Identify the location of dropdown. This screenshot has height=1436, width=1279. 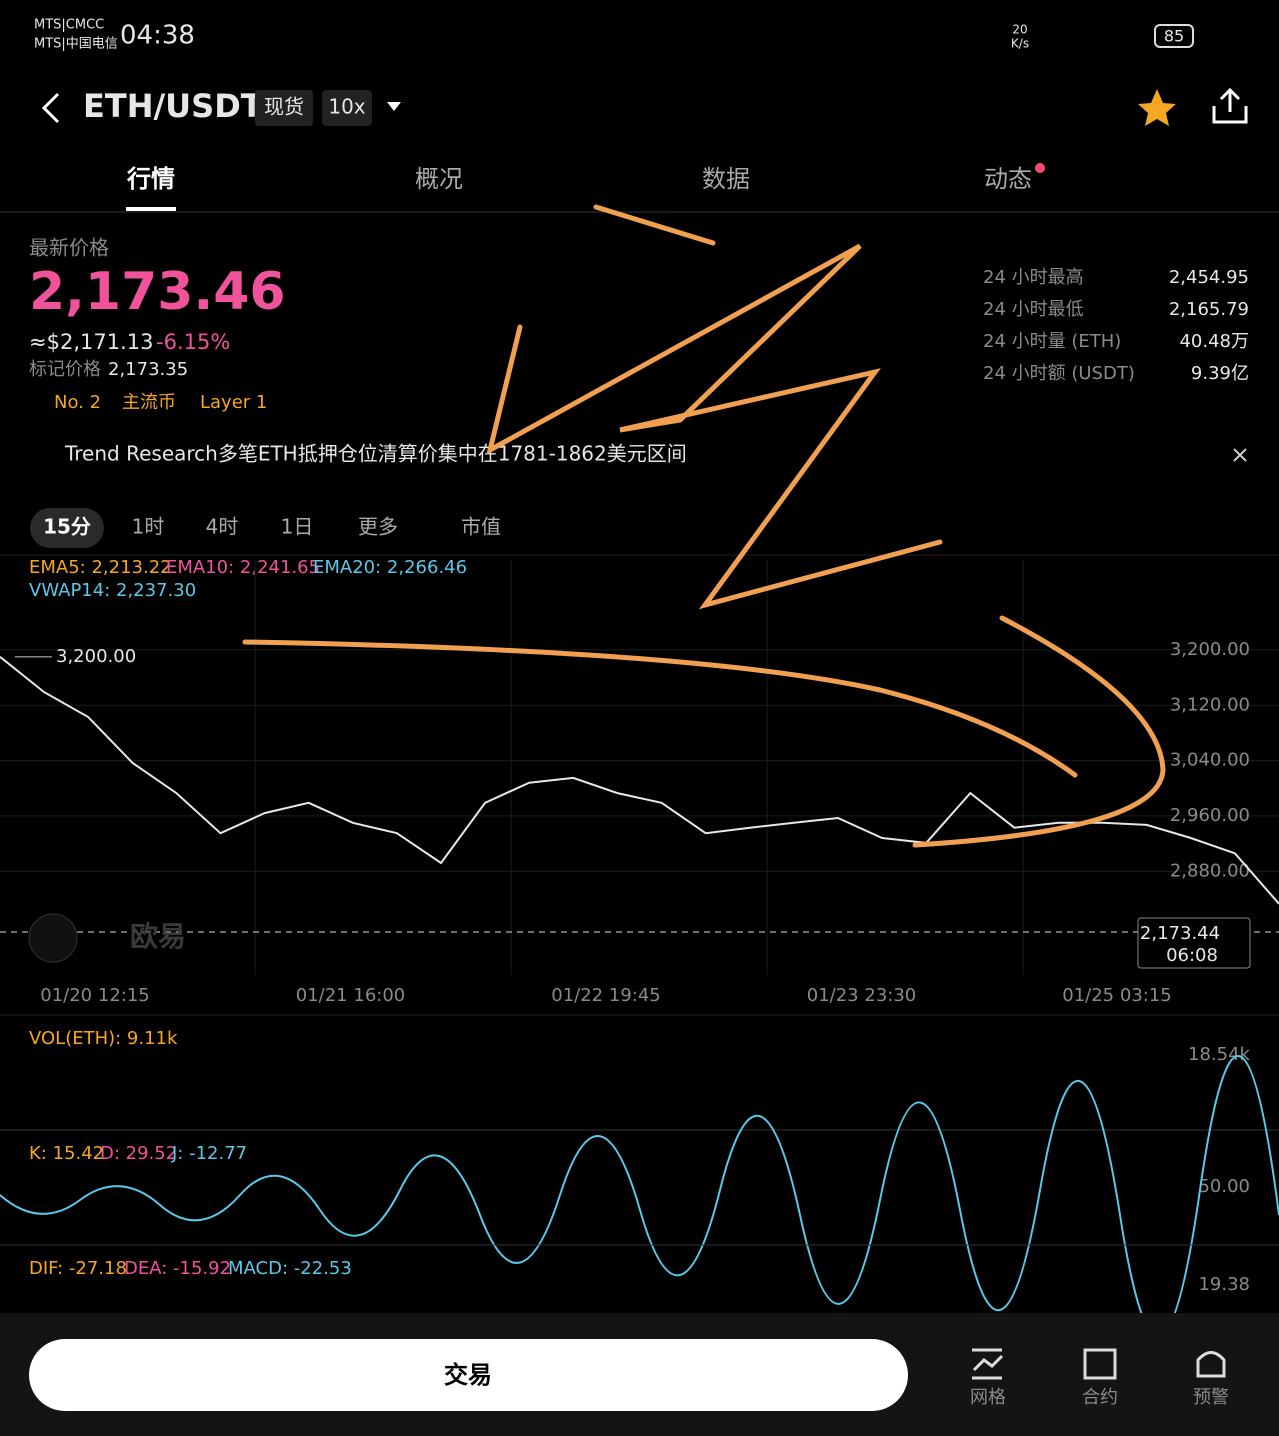
(394, 106).